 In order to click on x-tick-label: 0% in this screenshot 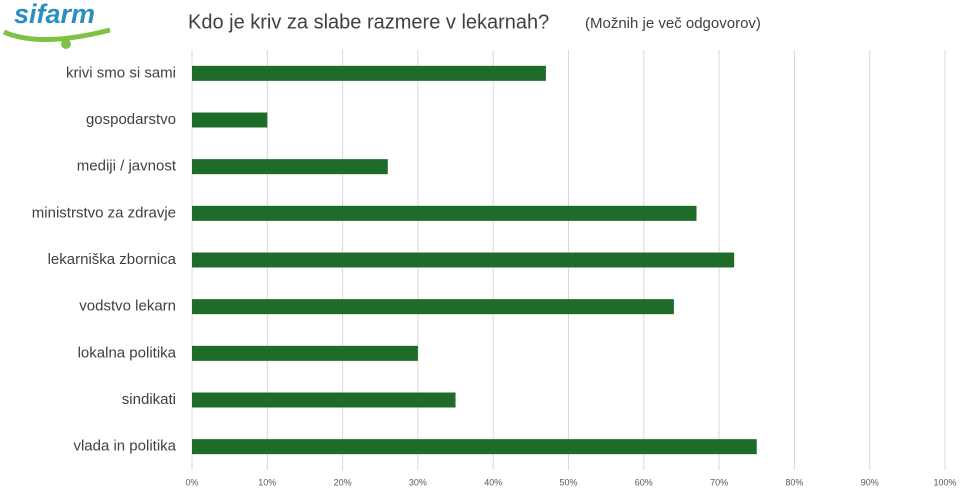, I will do `click(191, 482)`.